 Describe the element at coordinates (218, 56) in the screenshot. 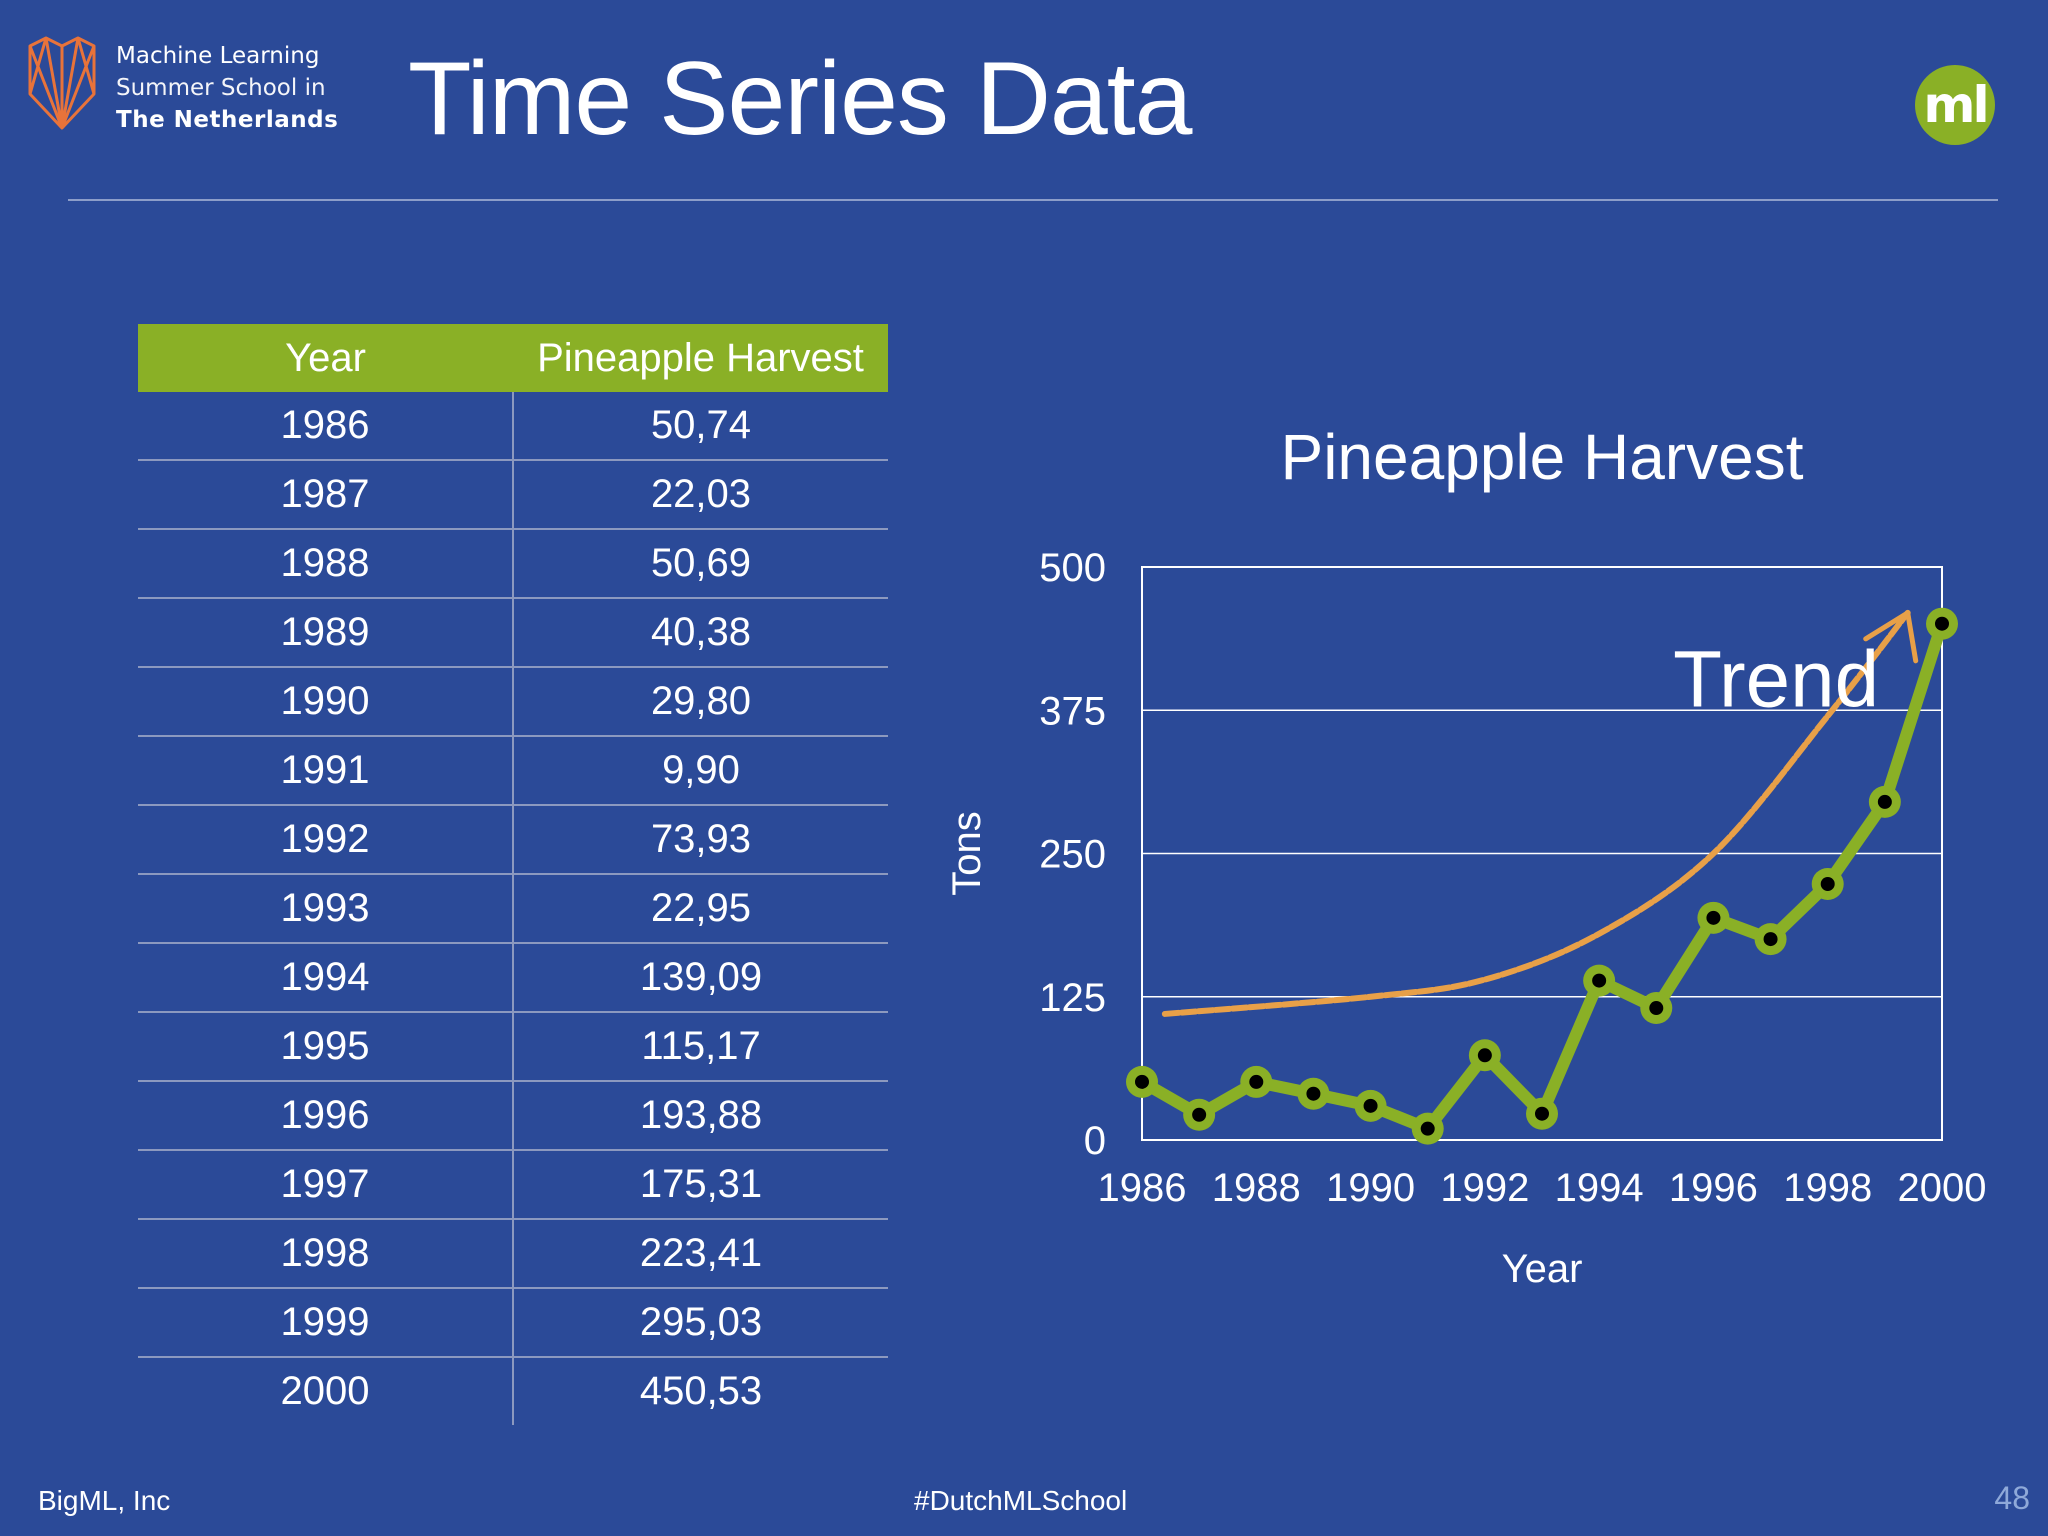

I see `logo-line-1: Machine Learning` at that location.